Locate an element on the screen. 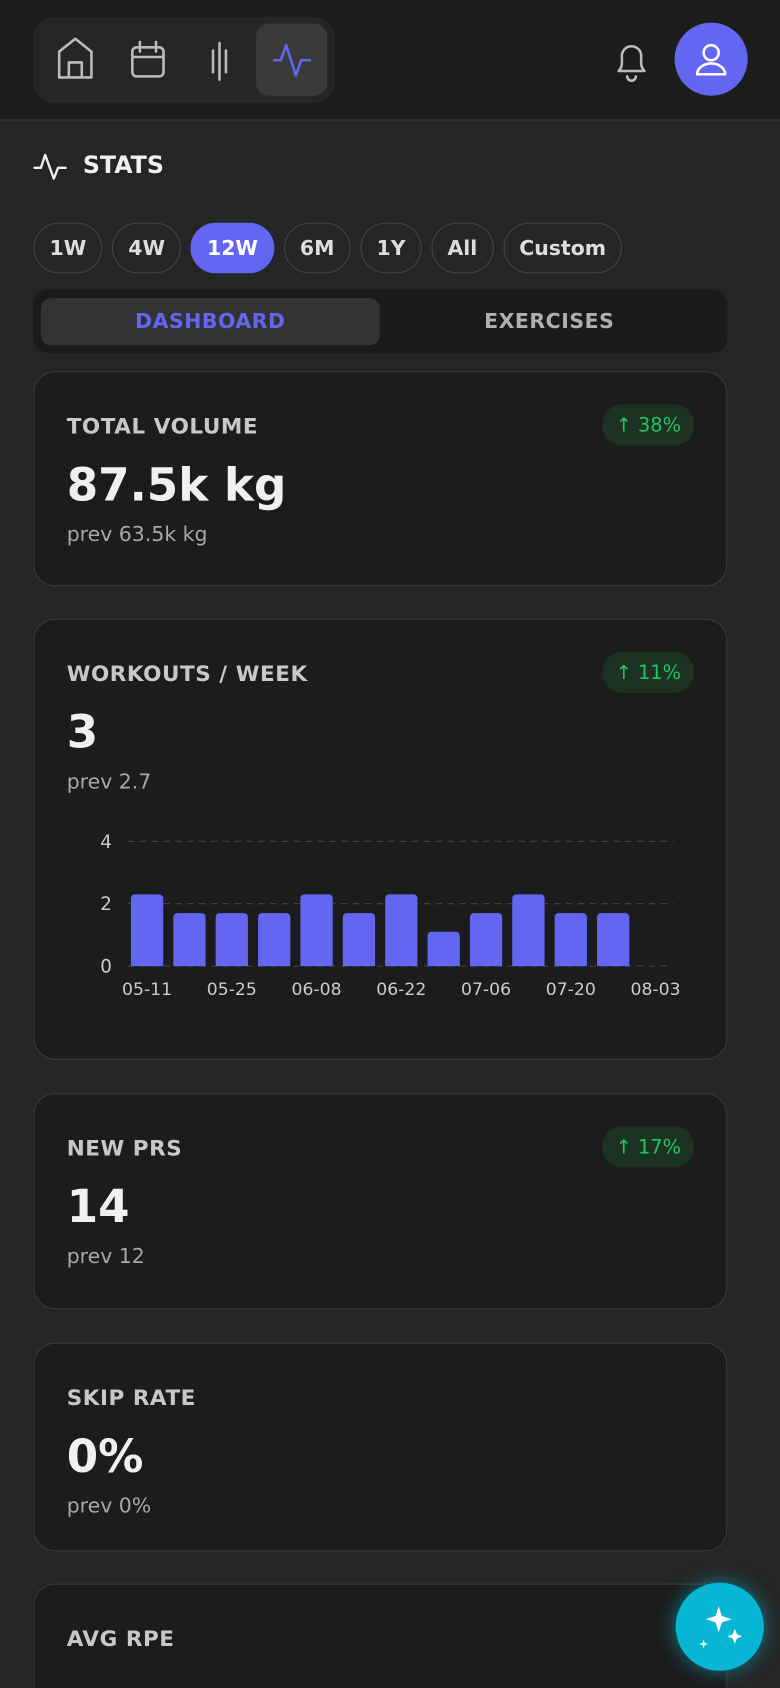 This screenshot has height=1688, width=780. x-tick-label: 06-08 is located at coordinates (317, 990).